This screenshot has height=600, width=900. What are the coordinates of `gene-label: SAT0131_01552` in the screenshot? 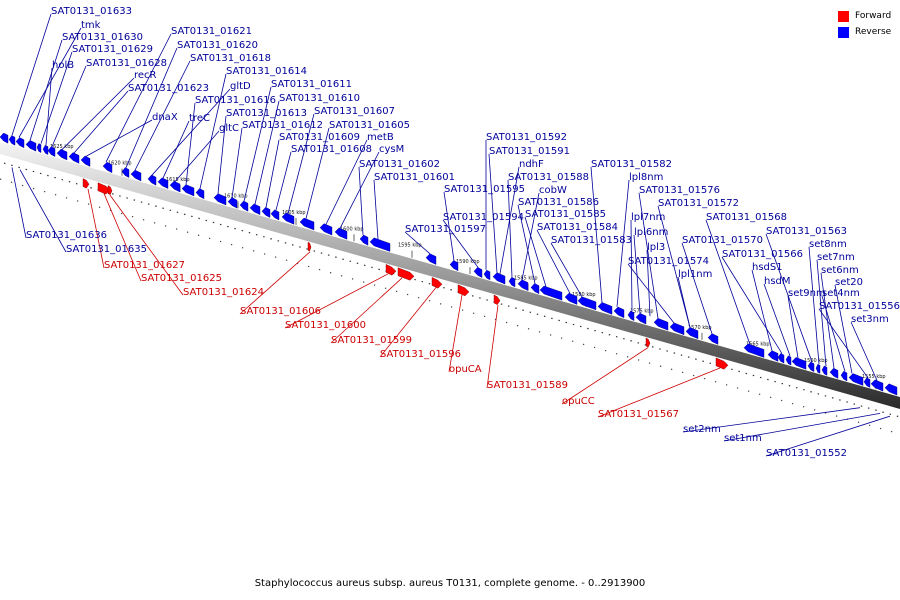 It's located at (806, 453).